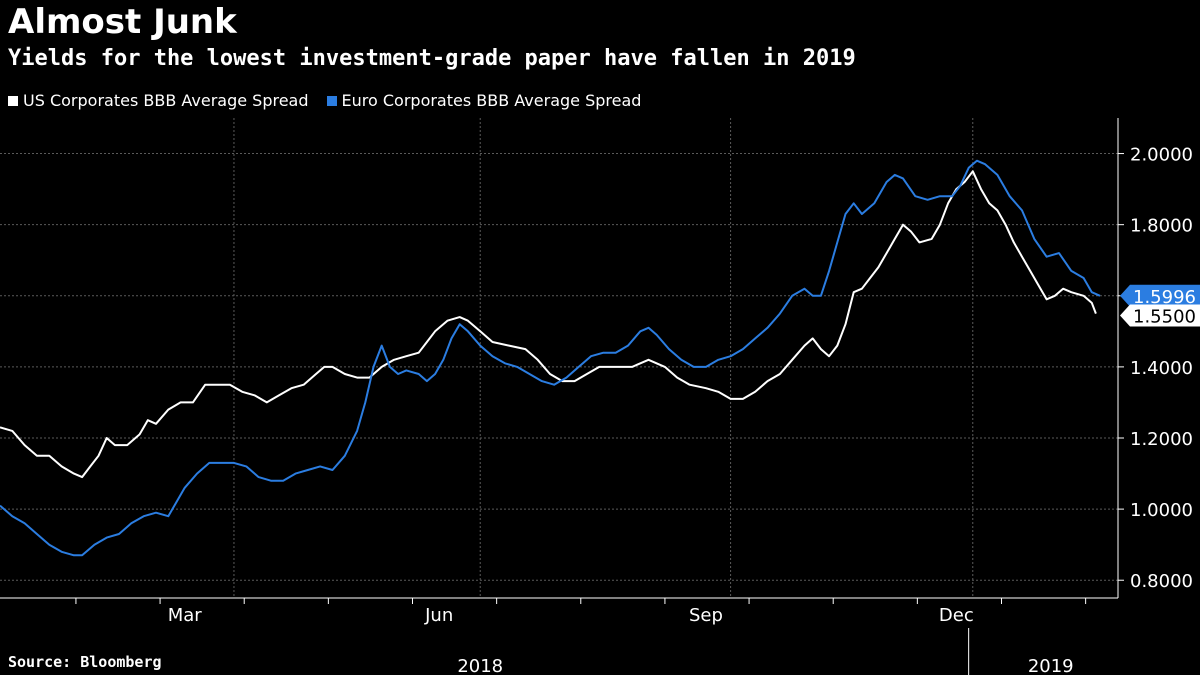 This screenshot has height=675, width=1200. Describe the element at coordinates (185, 615) in the screenshot. I see `x-tick-label: Mar` at that location.